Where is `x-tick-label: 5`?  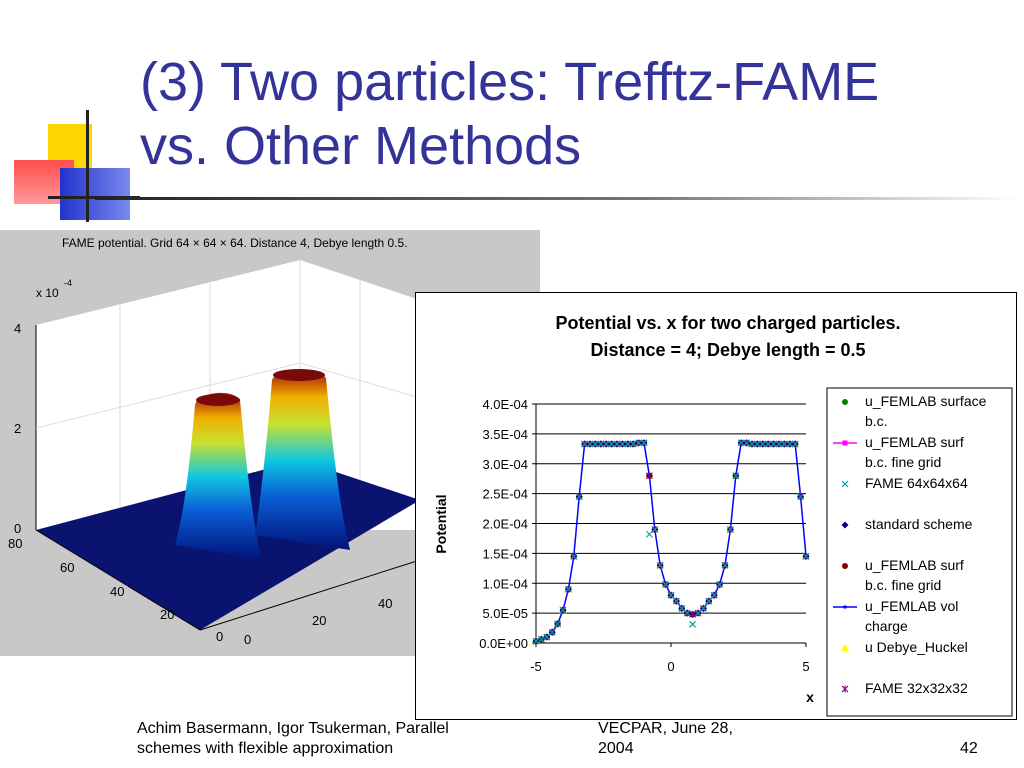 x-tick-label: 5 is located at coordinates (805, 666).